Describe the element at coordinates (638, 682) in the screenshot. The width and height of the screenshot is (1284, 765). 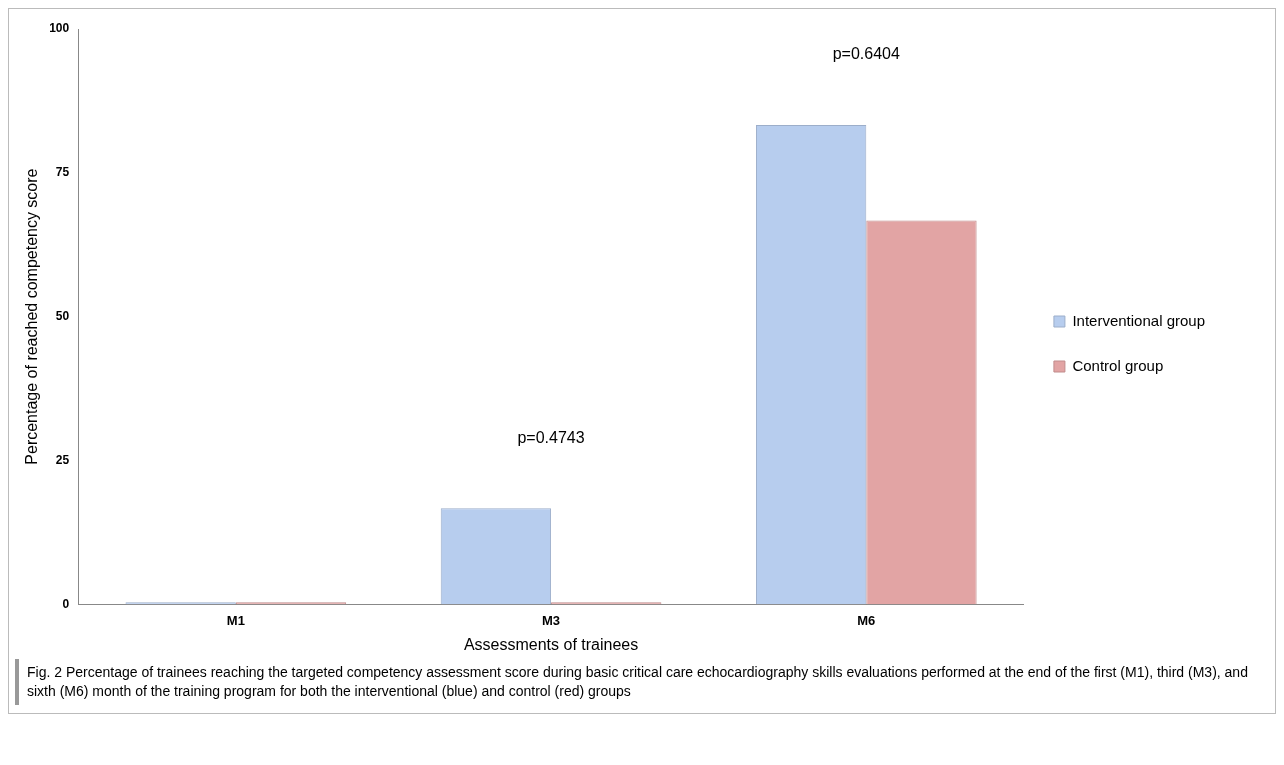
I see `caption: Fig. 2 Percentage of trainees reaching the targeted competency assessment score during basic critical care echocardiography skills evaluations performed at the end of the first (M1), third (M3), and sixth (M6) month of the training program for both the interventional (blue) and control (red) groups` at that location.